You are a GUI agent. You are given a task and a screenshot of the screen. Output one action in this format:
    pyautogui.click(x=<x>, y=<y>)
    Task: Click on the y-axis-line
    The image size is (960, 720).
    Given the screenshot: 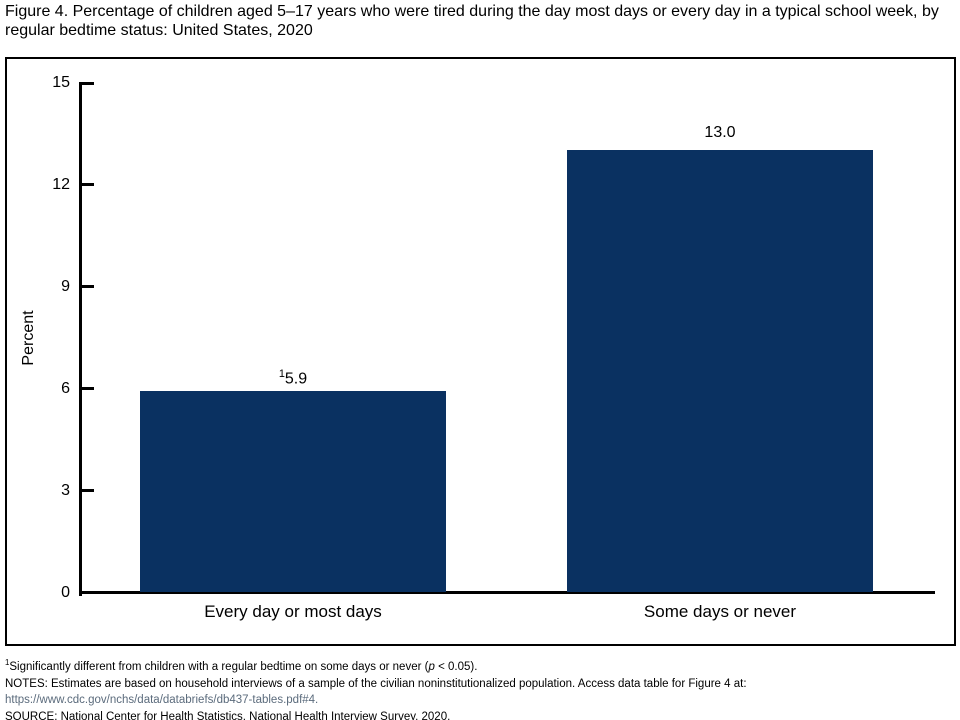 What is the action you would take?
    pyautogui.click(x=80, y=339)
    